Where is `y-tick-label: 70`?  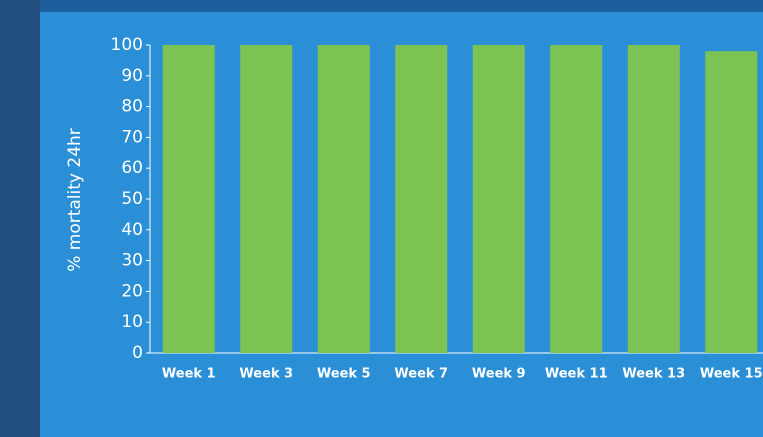
y-tick-label: 70 is located at coordinates (132, 137).